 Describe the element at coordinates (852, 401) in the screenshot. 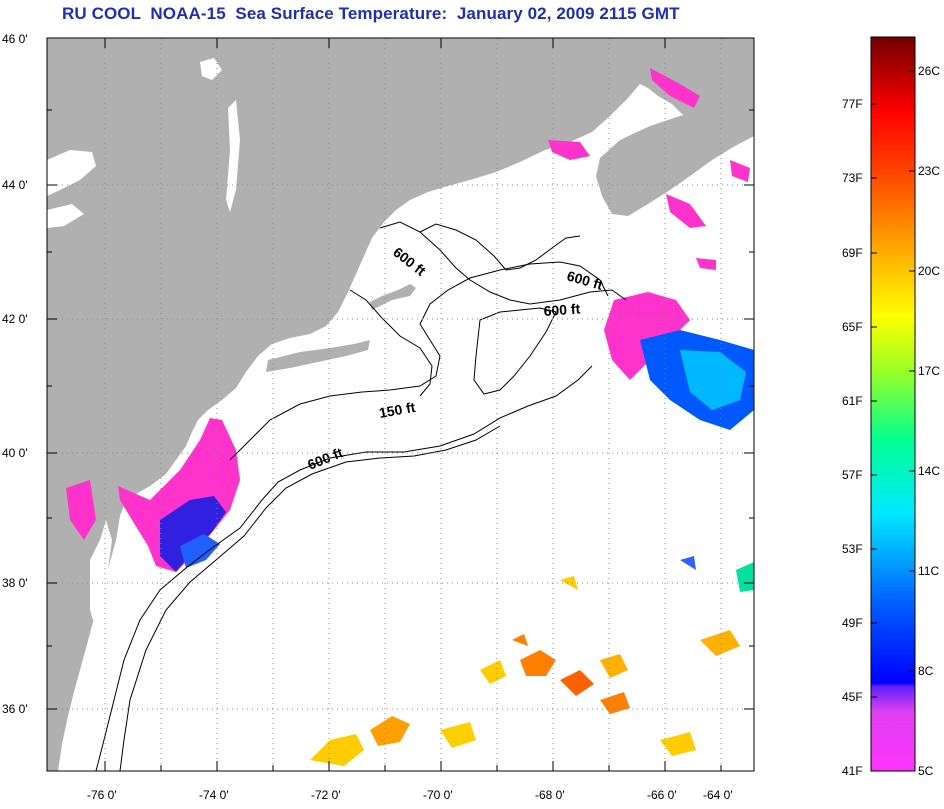

I see `colorbar-fahrenheit-label: 61F` at that location.